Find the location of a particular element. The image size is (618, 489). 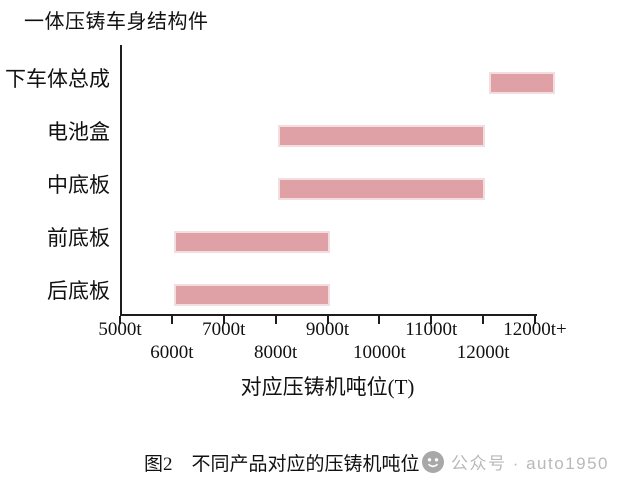

watermark: 公众号 · auto1950 is located at coordinates (515, 461).